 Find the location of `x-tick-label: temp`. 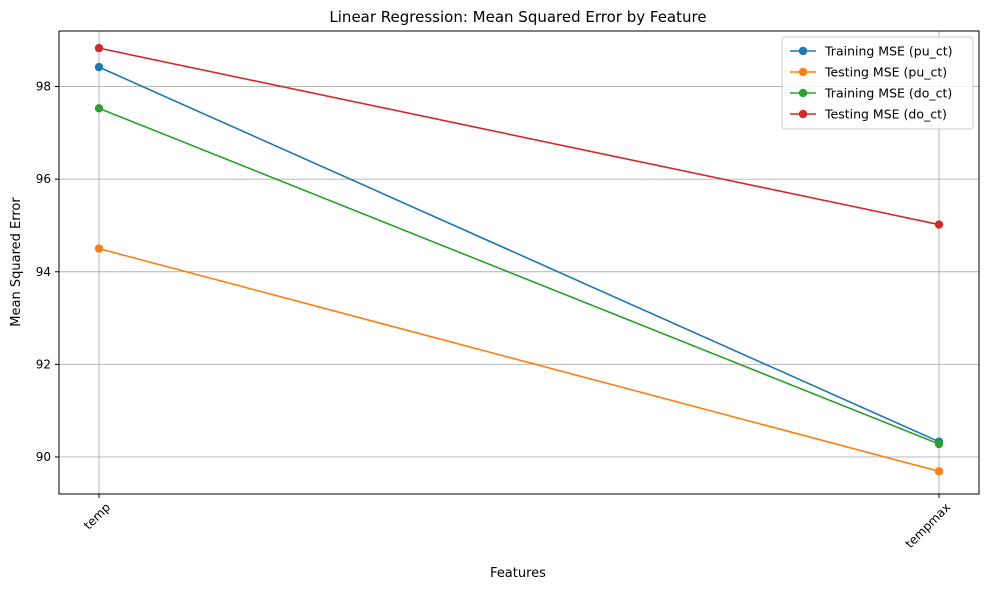

x-tick-label: temp is located at coordinates (97, 516).